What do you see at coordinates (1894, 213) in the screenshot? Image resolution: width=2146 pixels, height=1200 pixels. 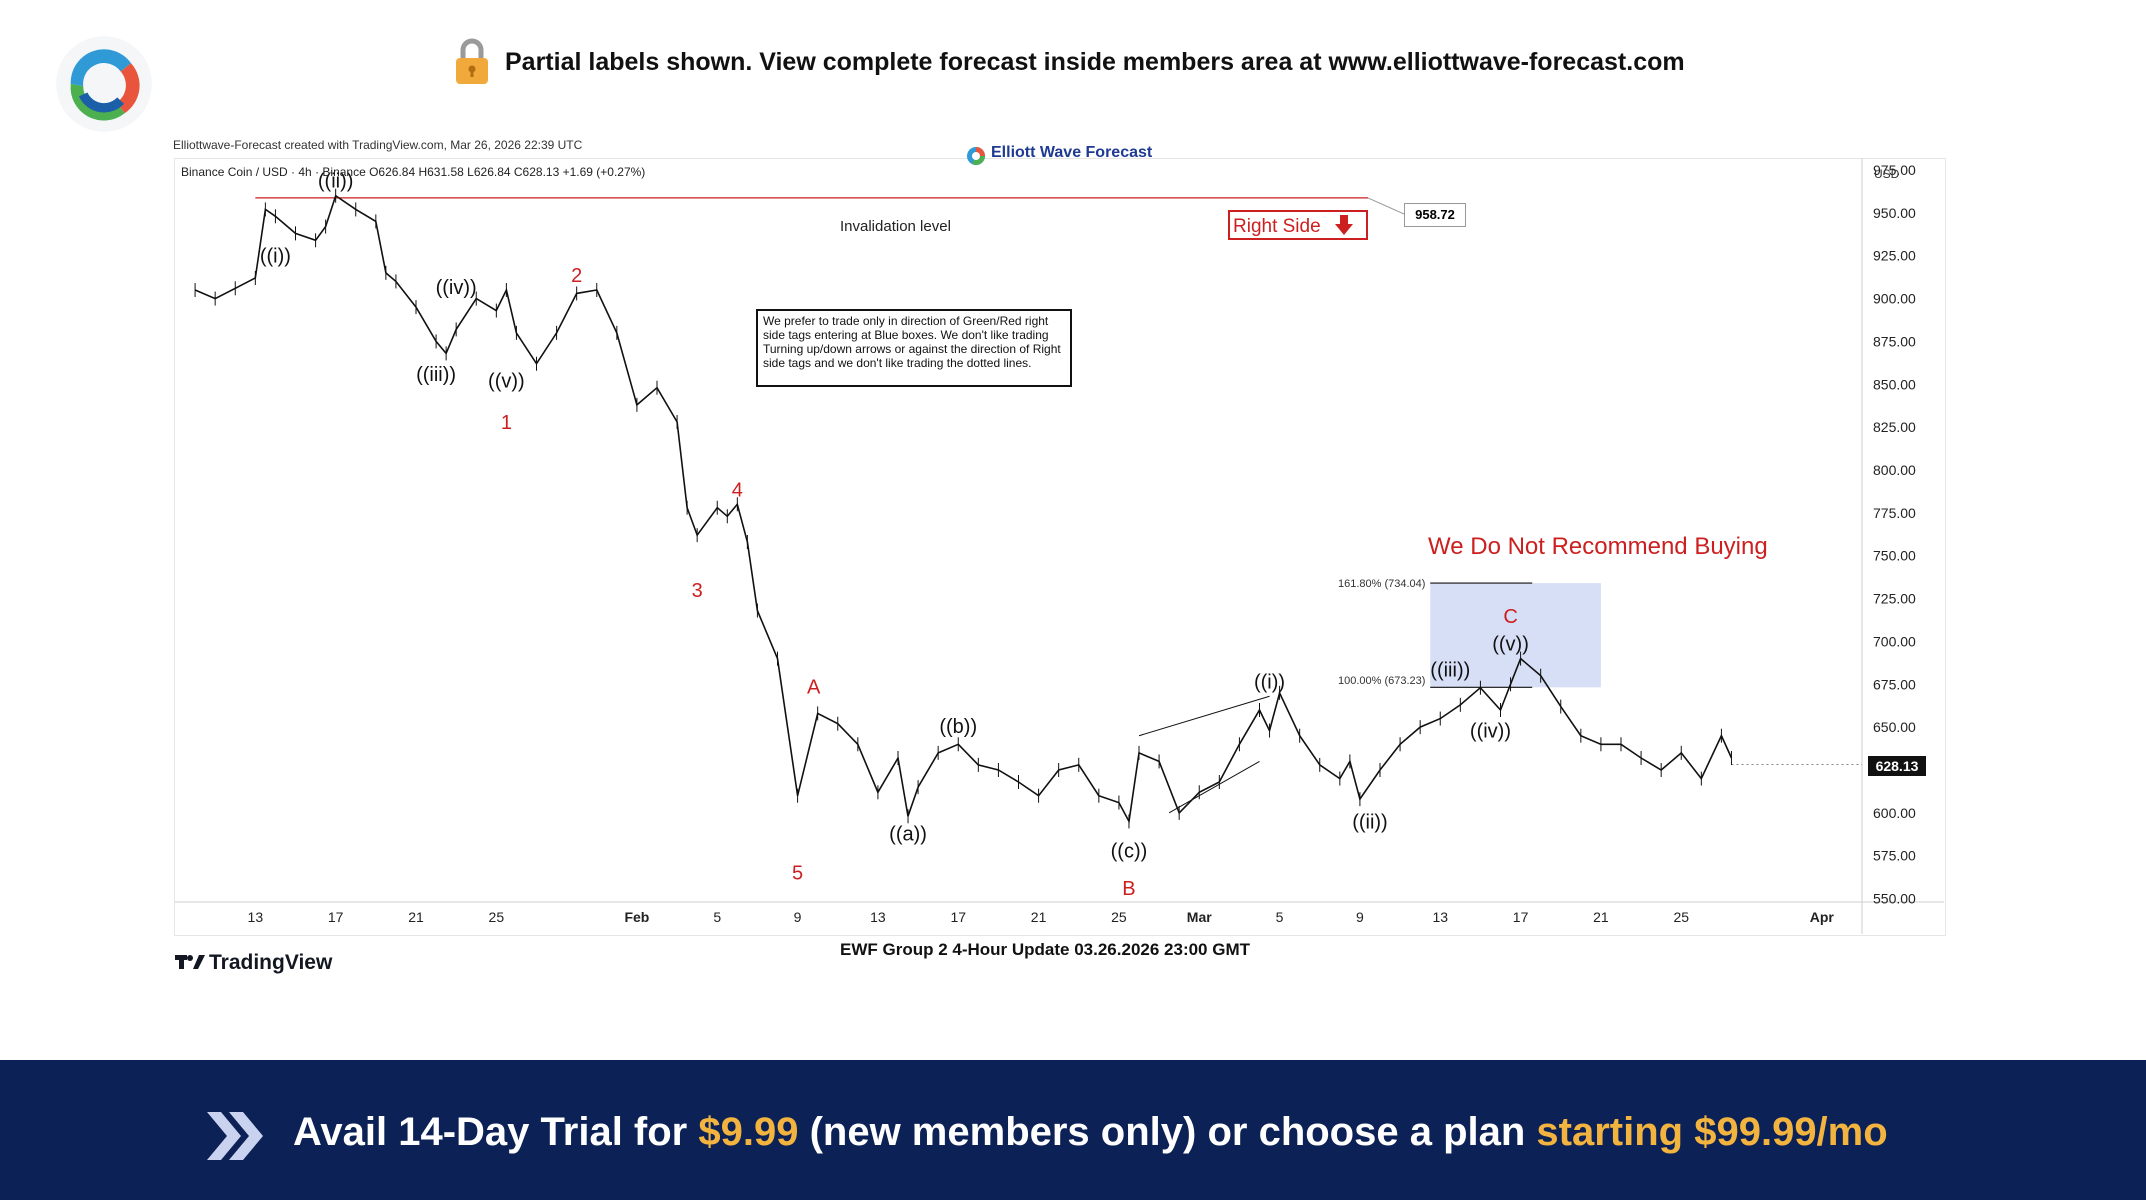 I see `y-tick-label: 950.00` at bounding box center [1894, 213].